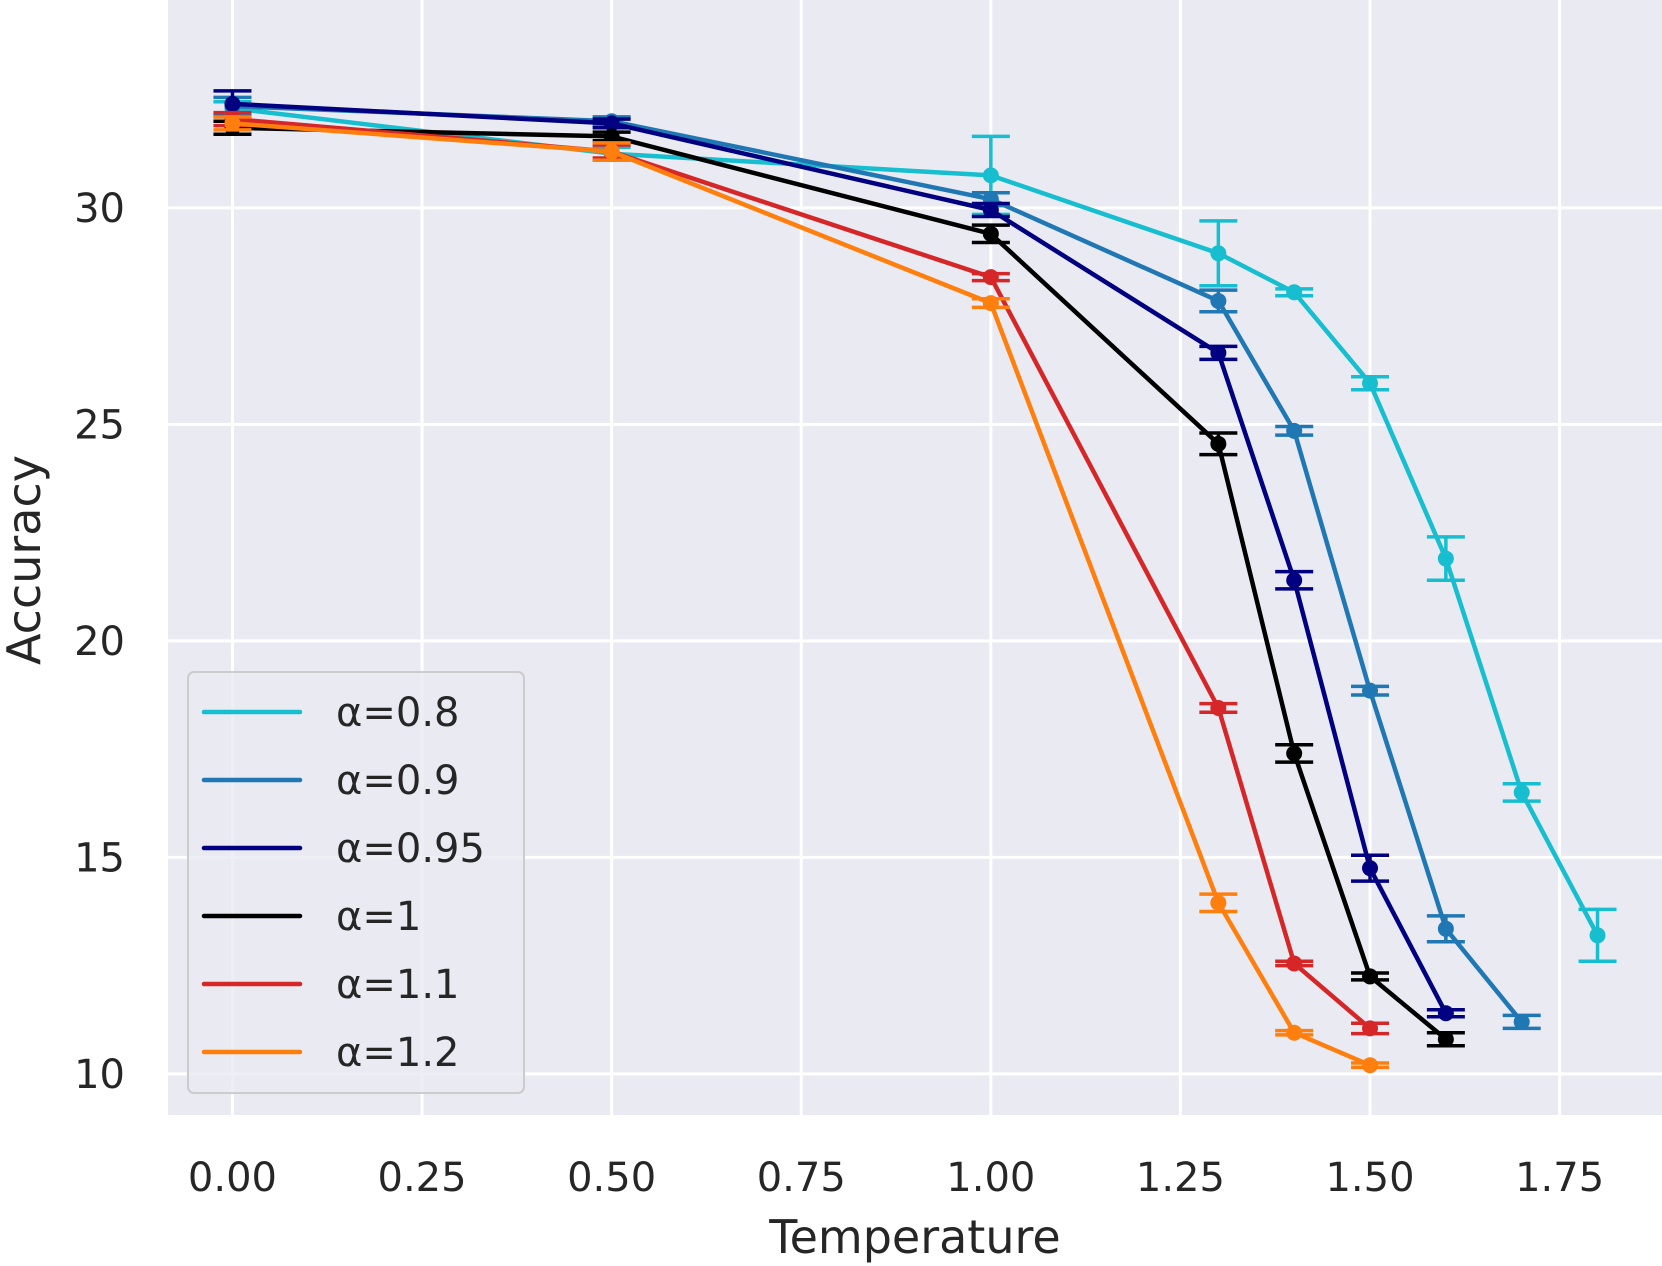 The height and width of the screenshot is (1266, 1662). What do you see at coordinates (990, 1178) in the screenshot?
I see `x-tick-label: 1.00` at bounding box center [990, 1178].